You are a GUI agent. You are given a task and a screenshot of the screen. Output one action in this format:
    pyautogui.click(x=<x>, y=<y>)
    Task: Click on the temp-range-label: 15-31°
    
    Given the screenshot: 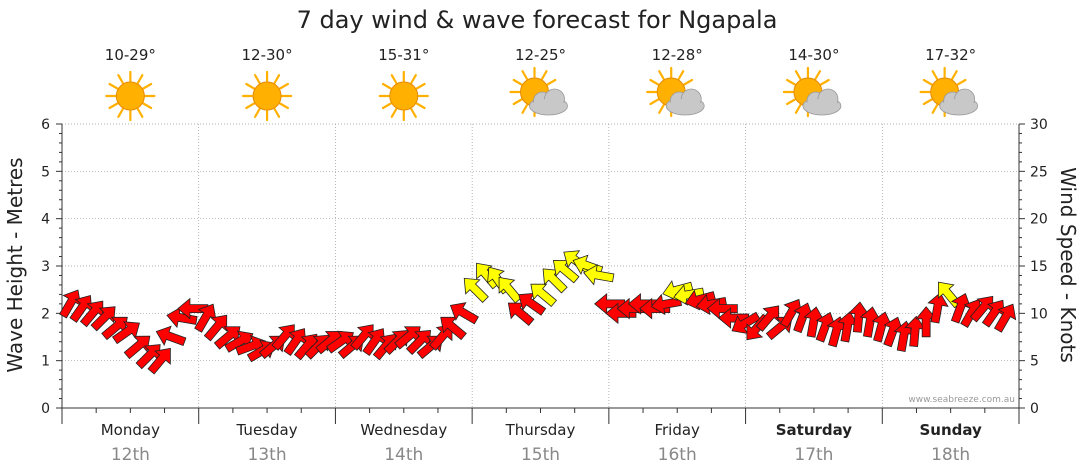 What is the action you would take?
    pyautogui.click(x=403, y=55)
    